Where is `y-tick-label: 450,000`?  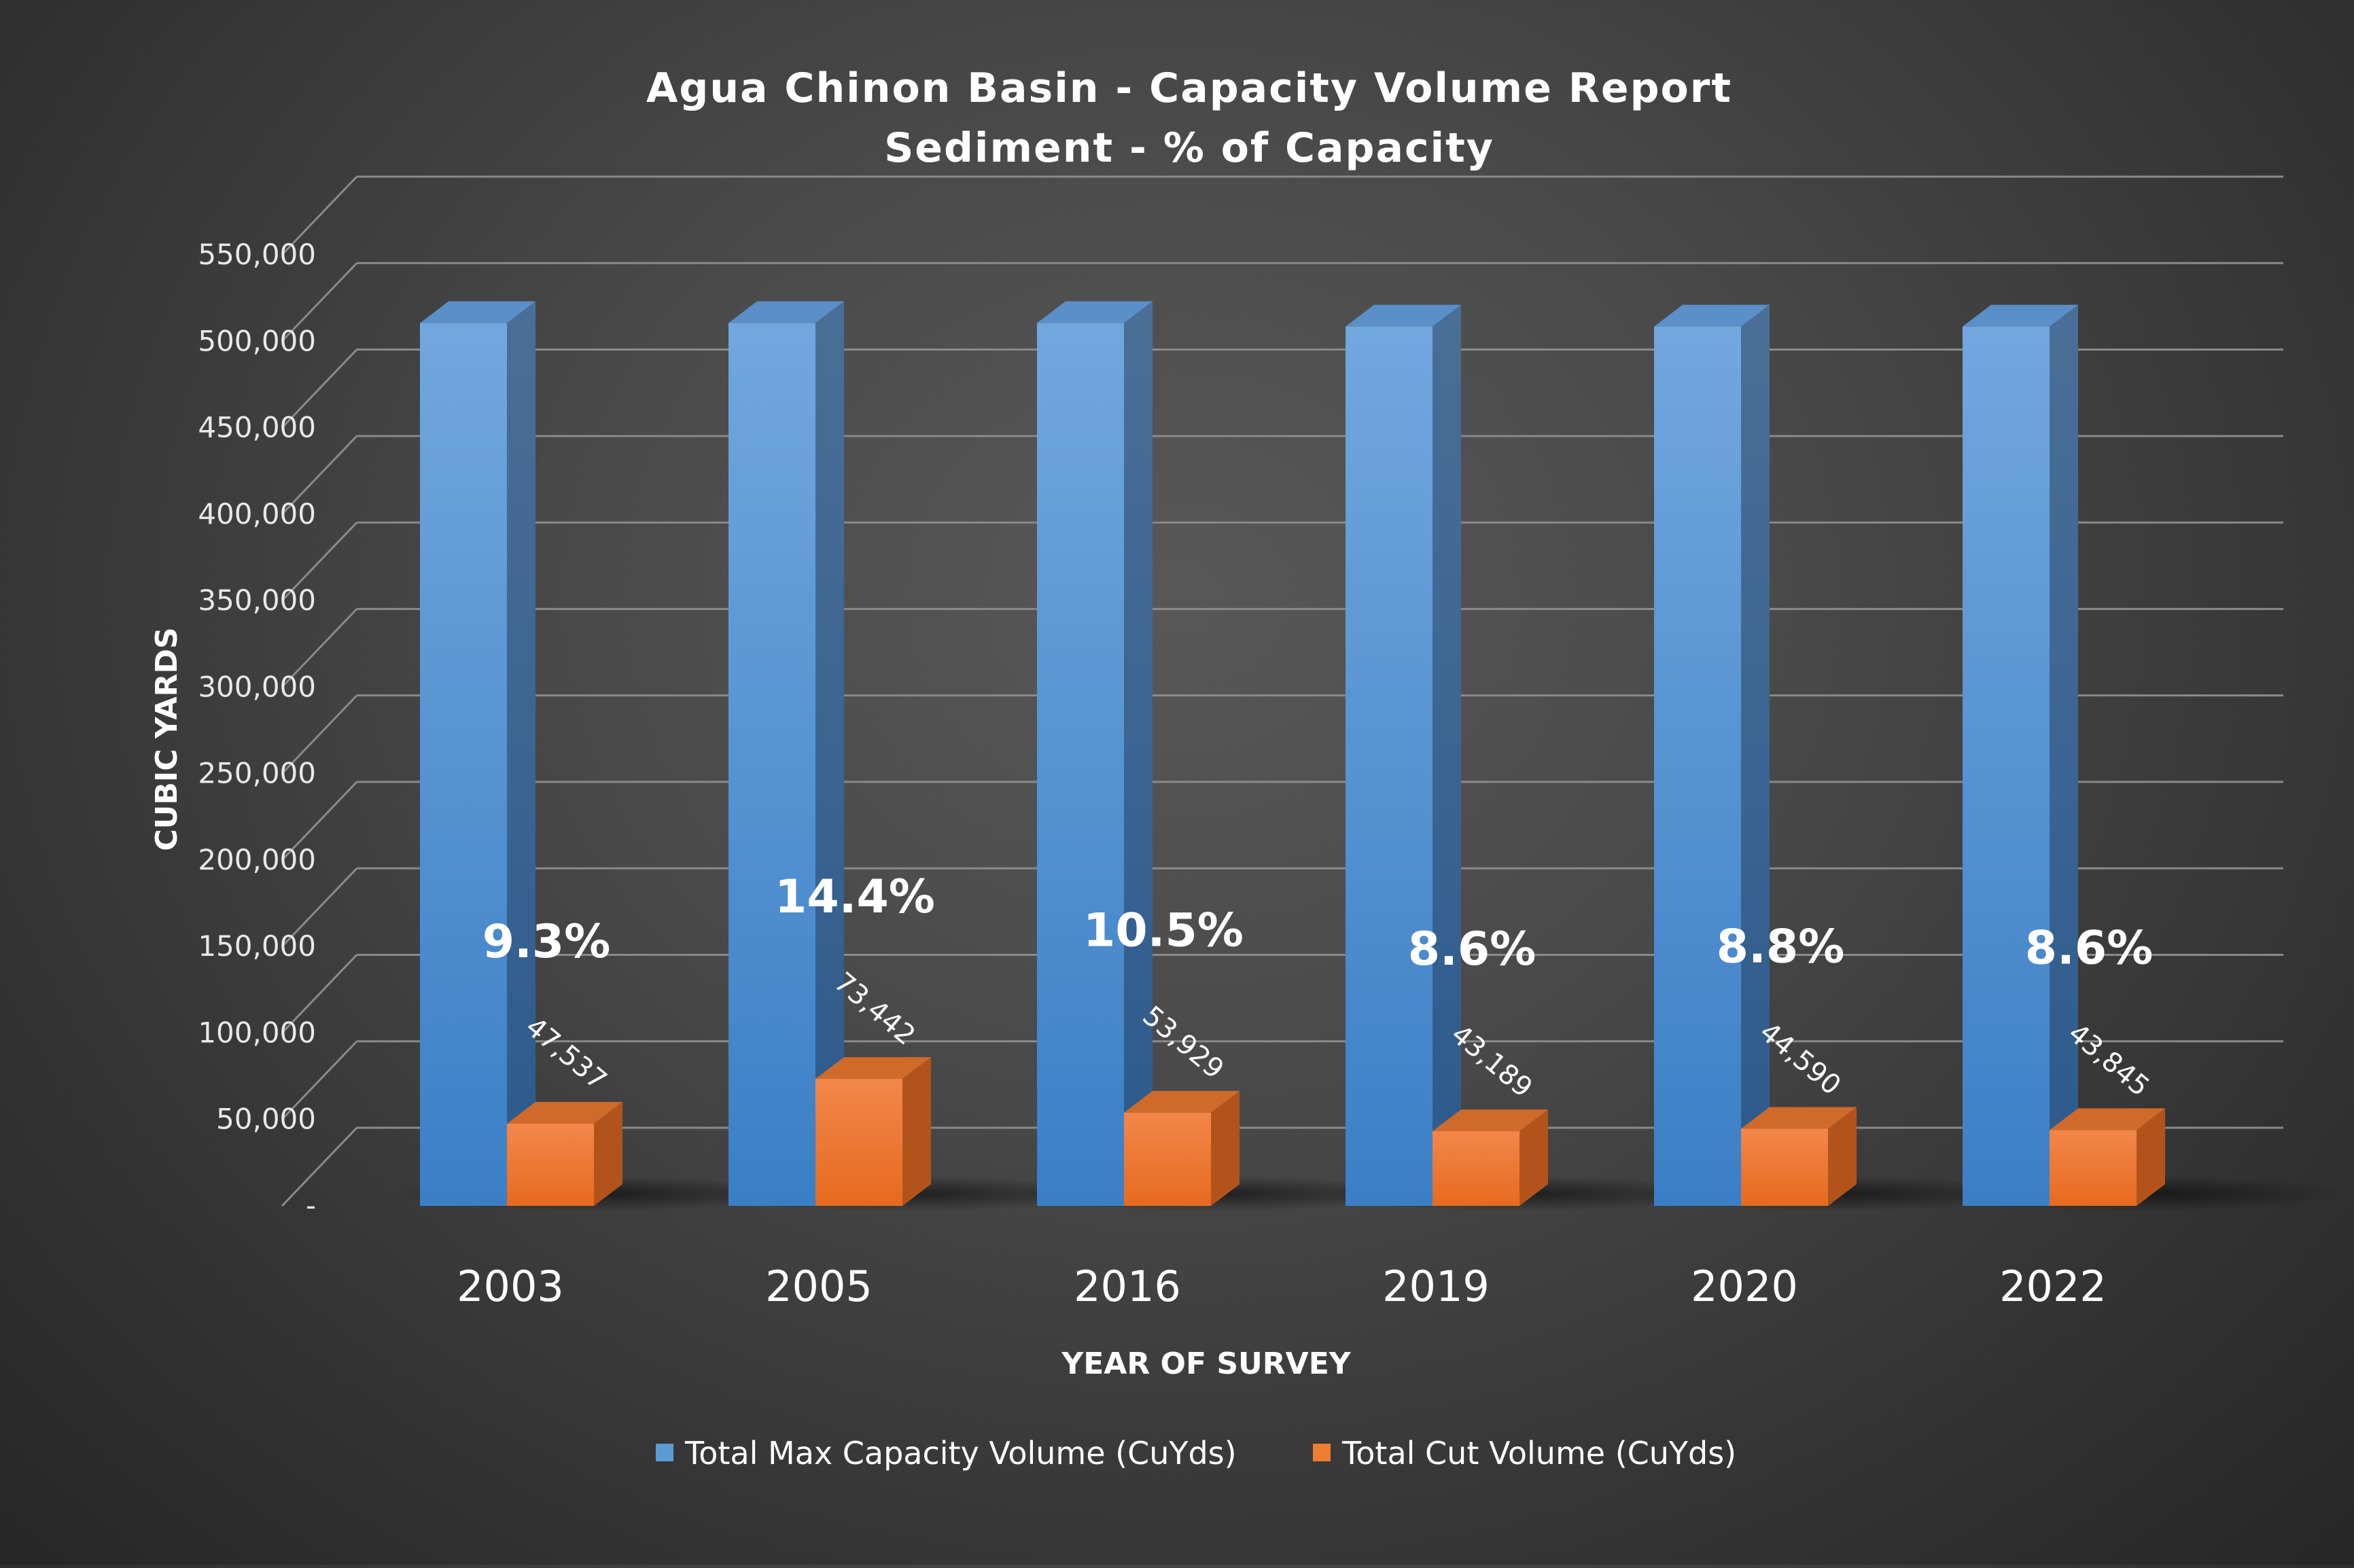 y-tick-label: 450,000 is located at coordinates (257, 427).